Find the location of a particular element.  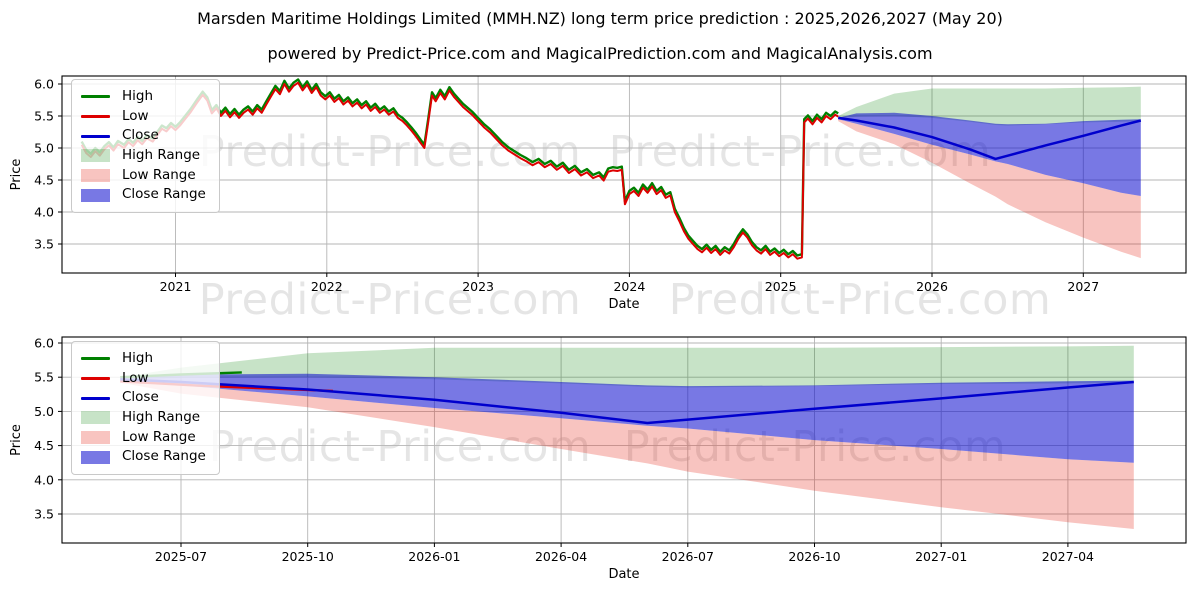

x-tick-label: 2023 is located at coordinates (478, 286).